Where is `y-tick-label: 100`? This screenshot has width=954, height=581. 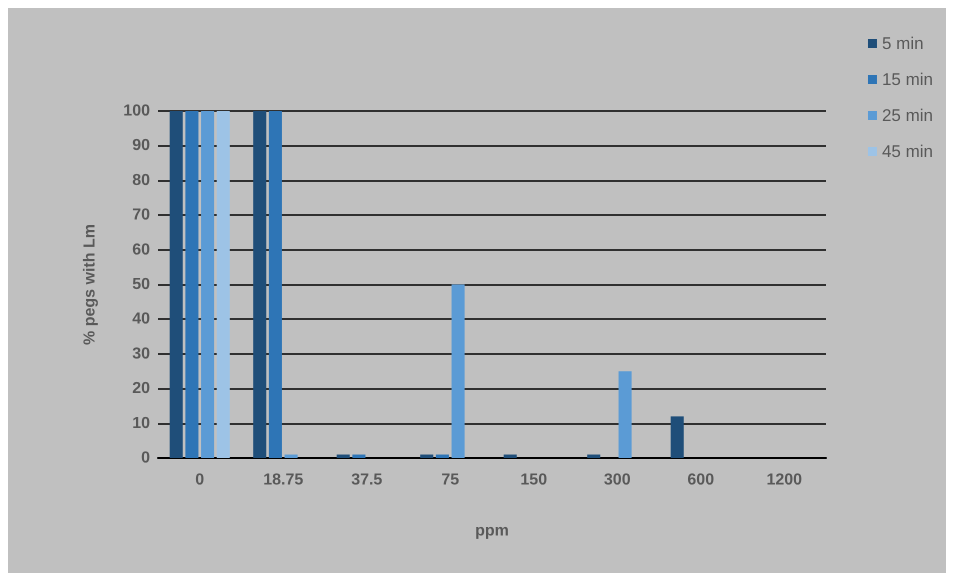
y-tick-label: 100 is located at coordinates (136, 111).